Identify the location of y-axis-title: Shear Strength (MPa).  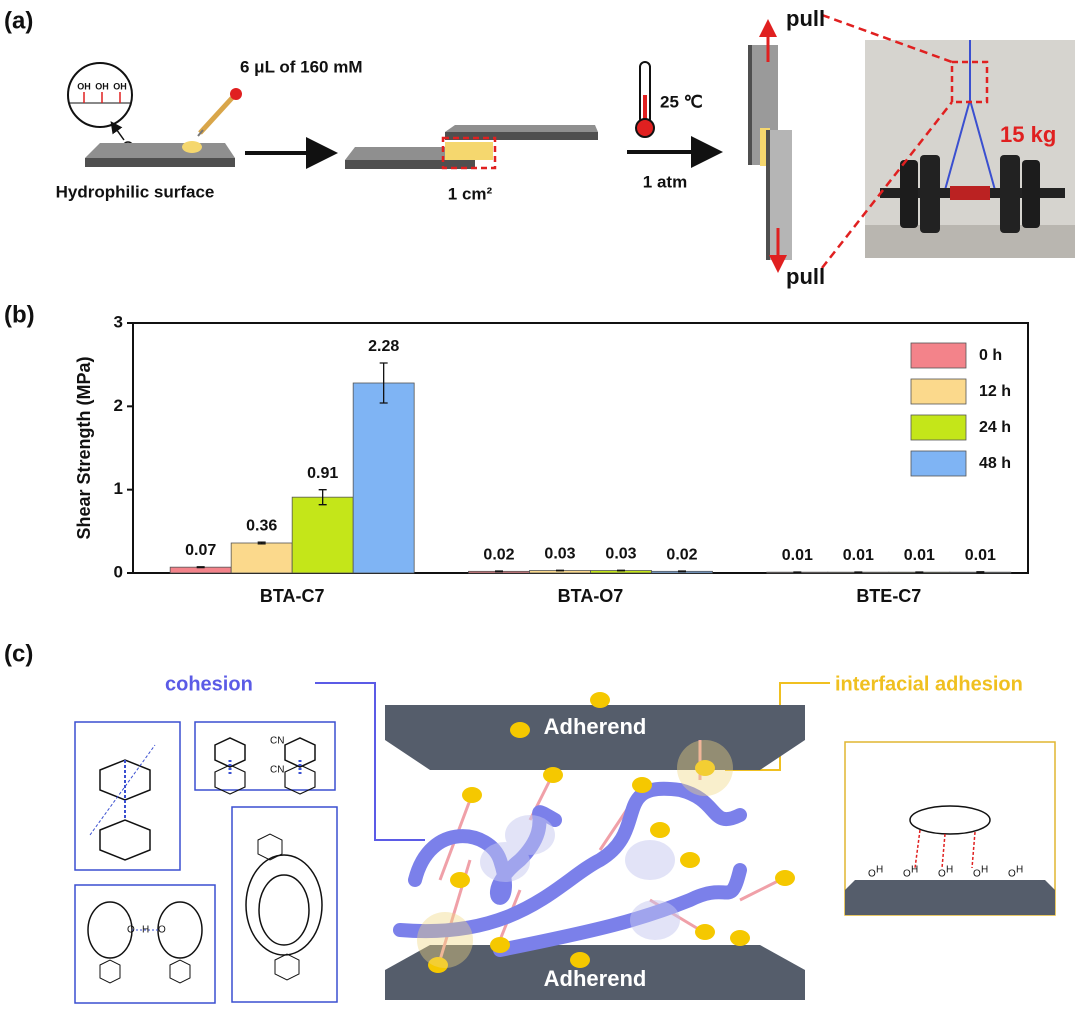
(84, 447).